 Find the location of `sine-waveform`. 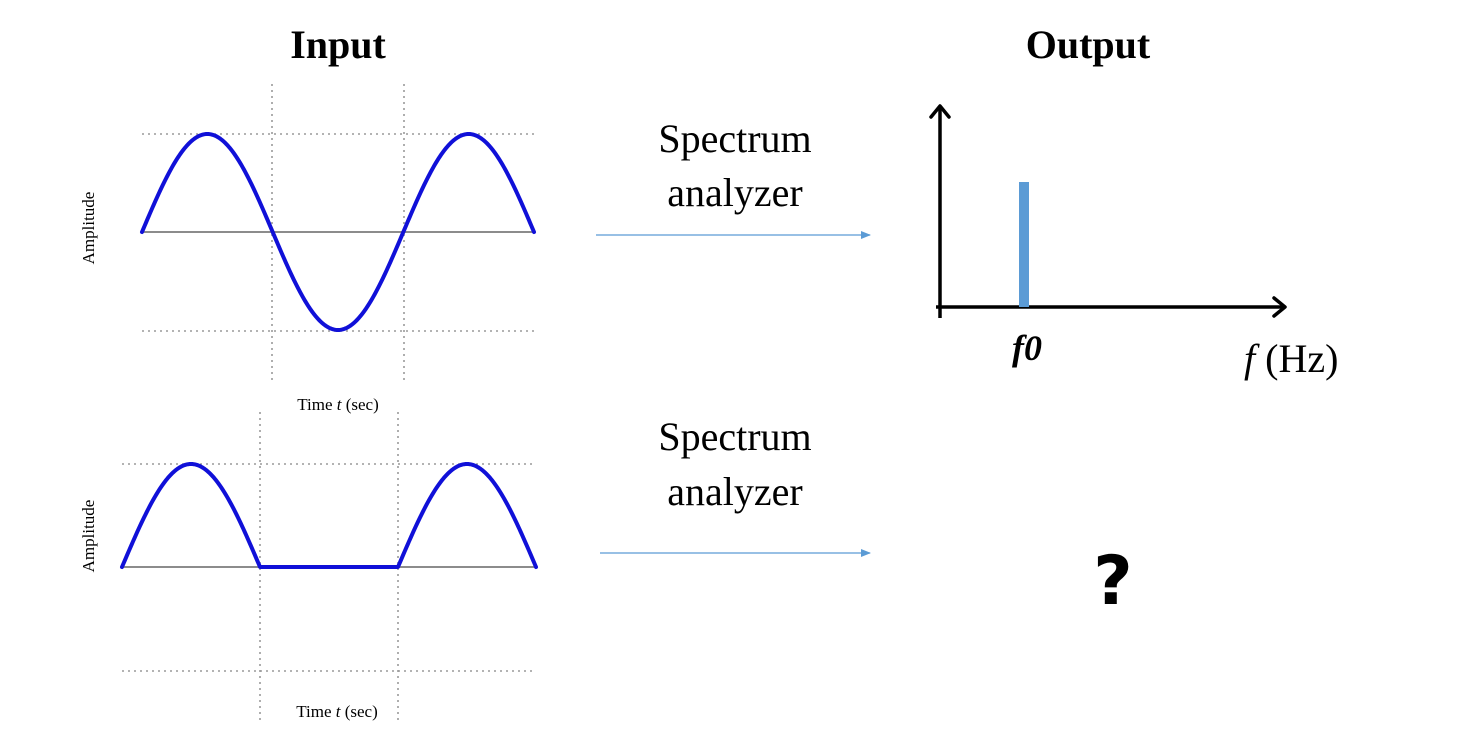

sine-waveform is located at coordinates (338, 232).